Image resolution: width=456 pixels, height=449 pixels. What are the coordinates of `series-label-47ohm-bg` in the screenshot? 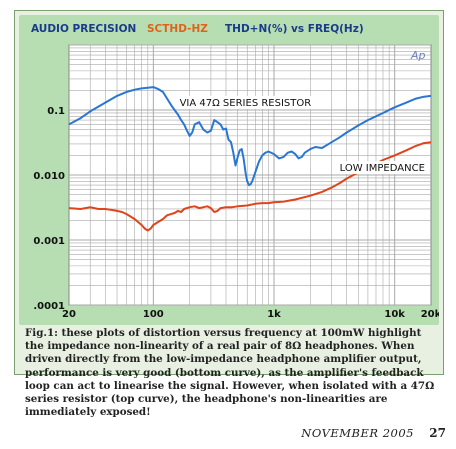 It's located at (251, 103).